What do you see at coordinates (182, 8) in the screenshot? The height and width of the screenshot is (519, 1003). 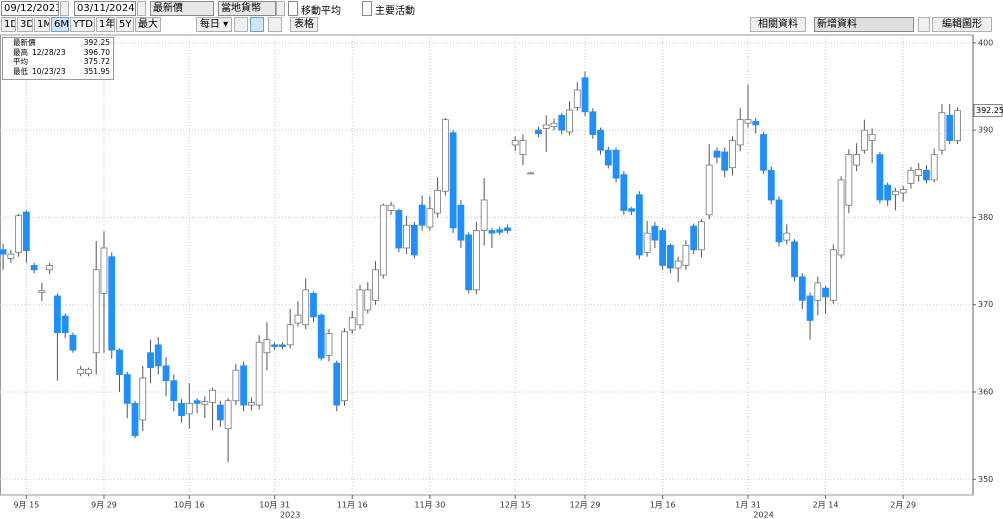 I see `price-field: 最新價` at bounding box center [182, 8].